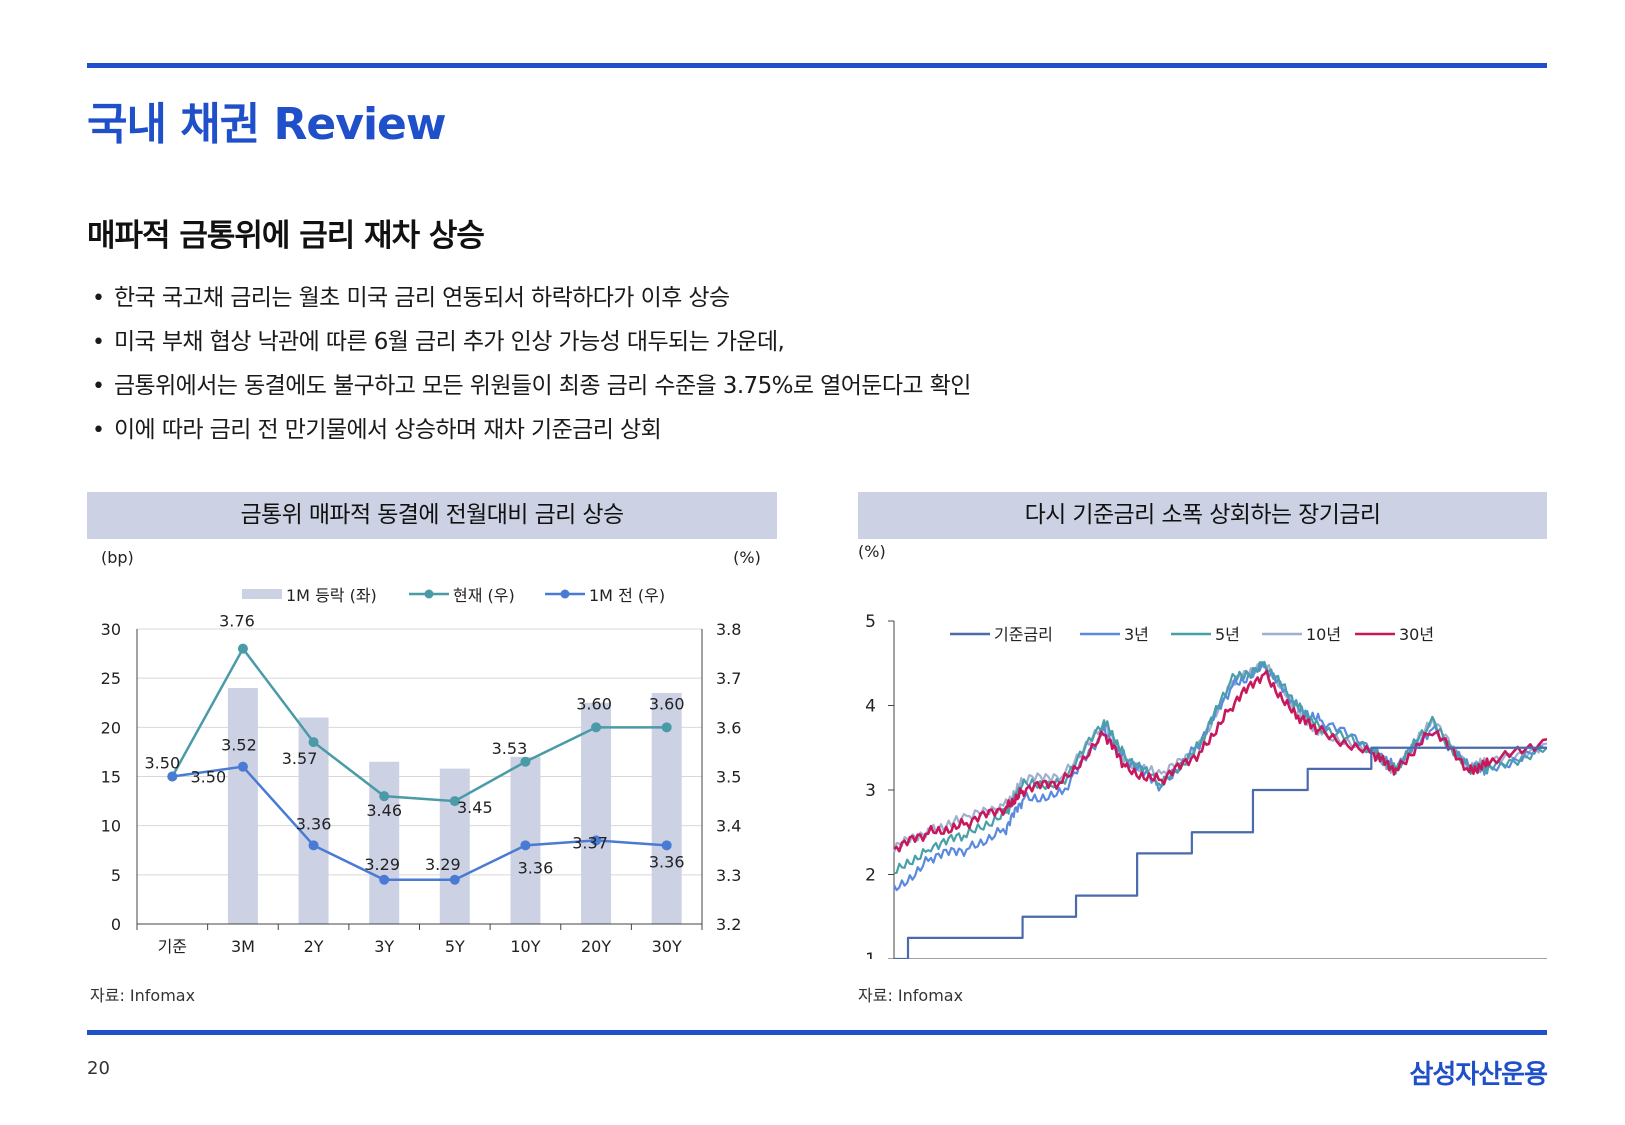 The image size is (1625, 1125). What do you see at coordinates (111, 826) in the screenshot?
I see `left-y-tick: 10` at bounding box center [111, 826].